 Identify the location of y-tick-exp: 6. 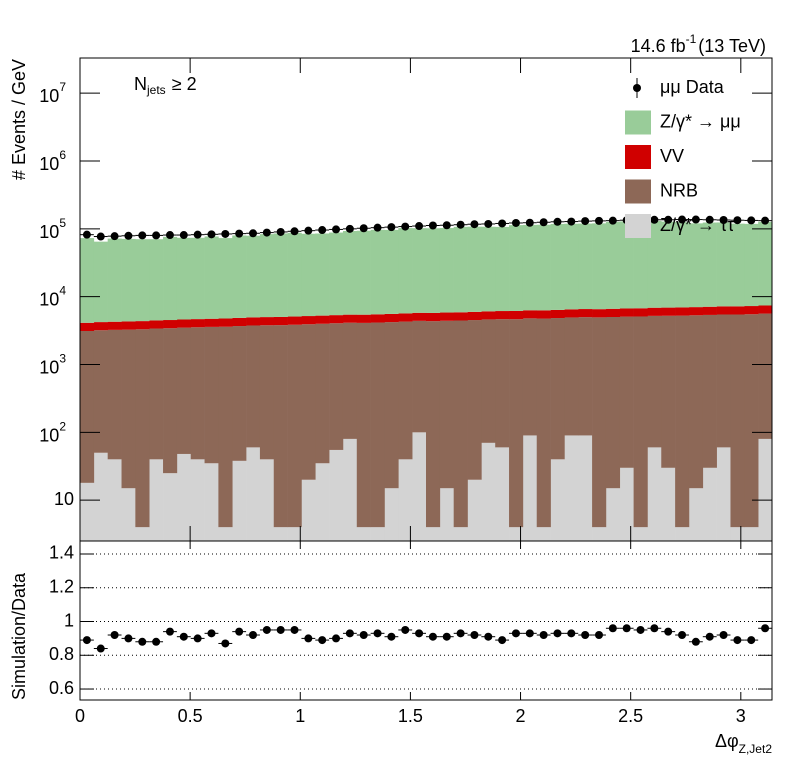
(62, 155).